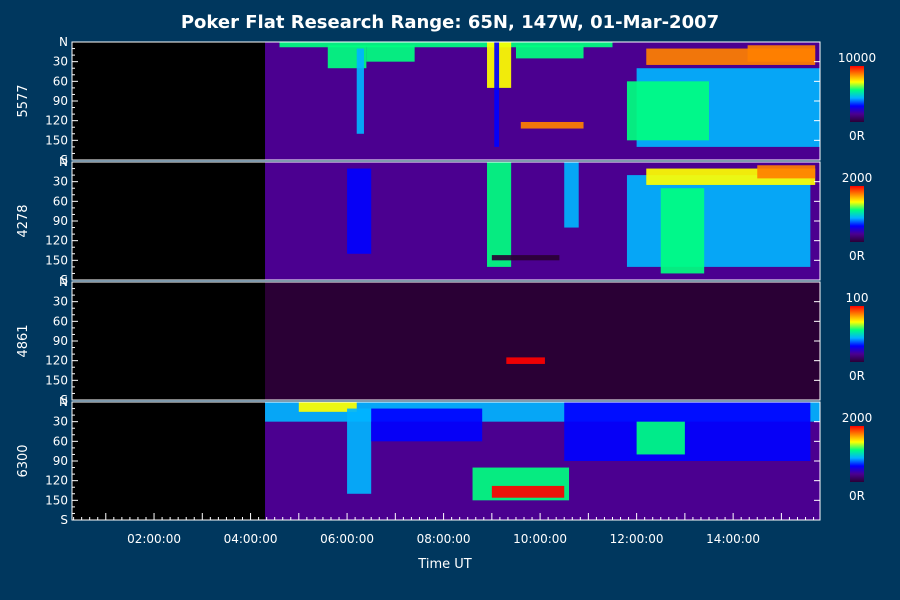 The image size is (900, 600). What do you see at coordinates (540, 539) in the screenshot?
I see `x-tick-label: 10:00:00` at bounding box center [540, 539].